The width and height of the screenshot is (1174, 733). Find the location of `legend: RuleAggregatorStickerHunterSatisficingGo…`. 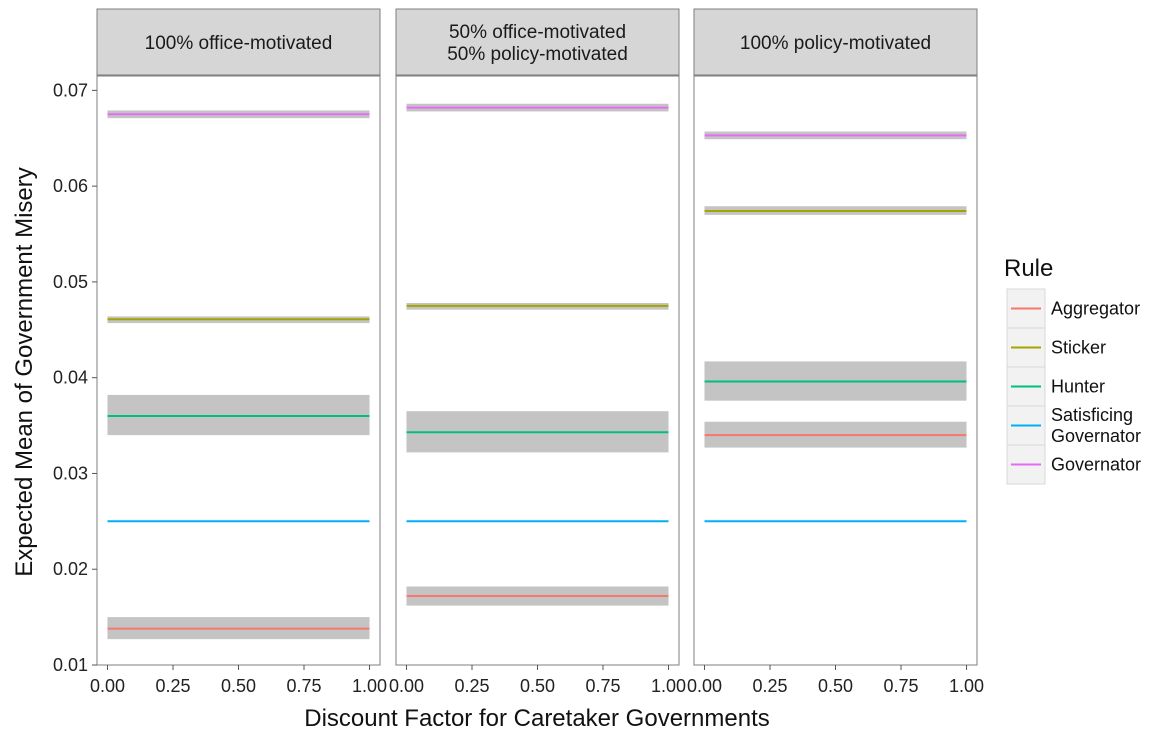

legend: RuleAggregatorStickerHunterSatisficingGo… is located at coordinates (1072, 370).